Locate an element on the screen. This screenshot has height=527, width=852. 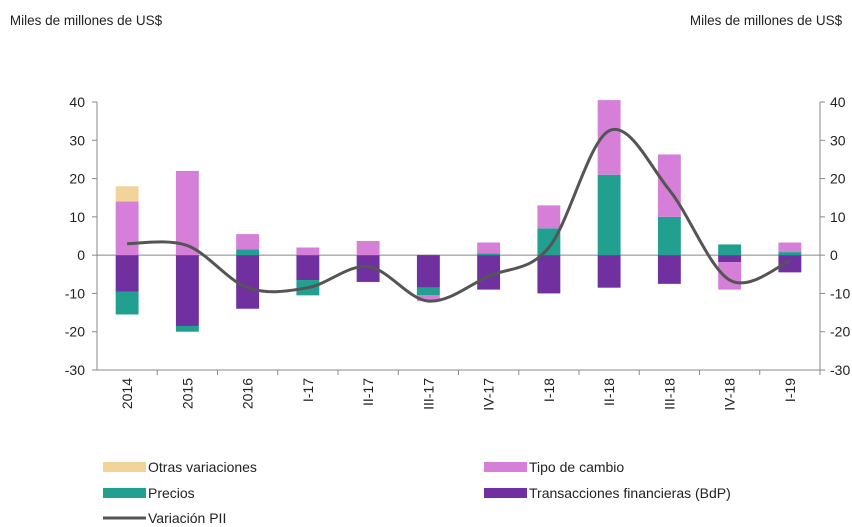
x-tick-label: III-18 is located at coordinates (669, 394).